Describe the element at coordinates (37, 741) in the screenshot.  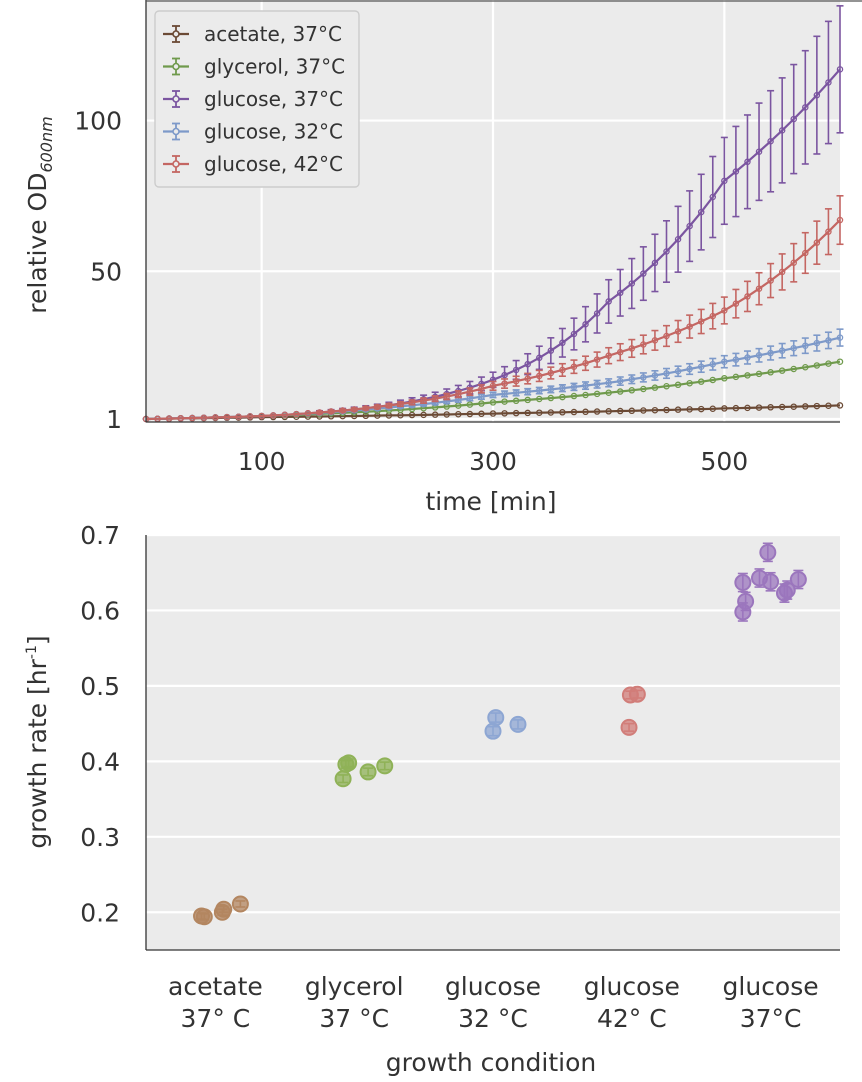
I see `y-axis-label-bottom: growth rate [hr-1]` at that location.